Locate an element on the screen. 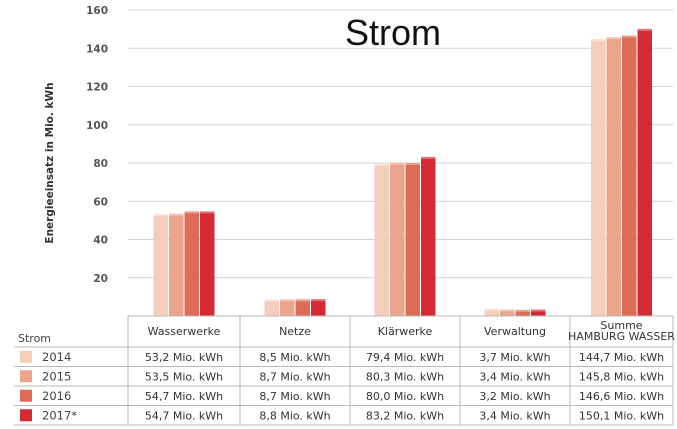 The width and height of the screenshot is (677, 429). chart-title: Strom is located at coordinates (393, 32).